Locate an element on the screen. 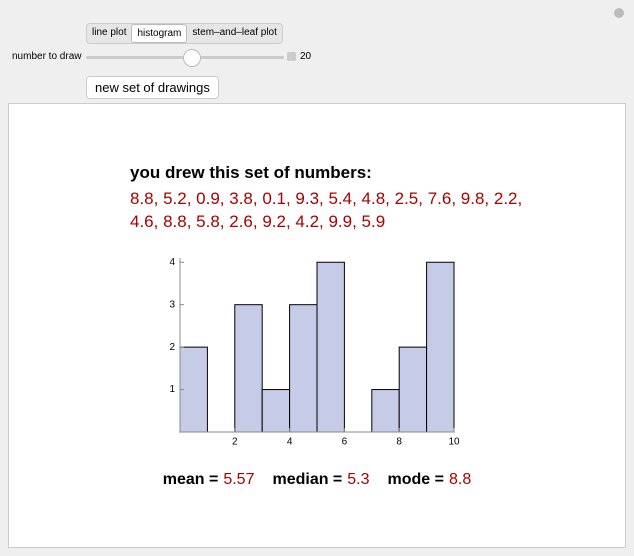 The image size is (634, 556). stat-label: mode = is located at coordinates (415, 479).